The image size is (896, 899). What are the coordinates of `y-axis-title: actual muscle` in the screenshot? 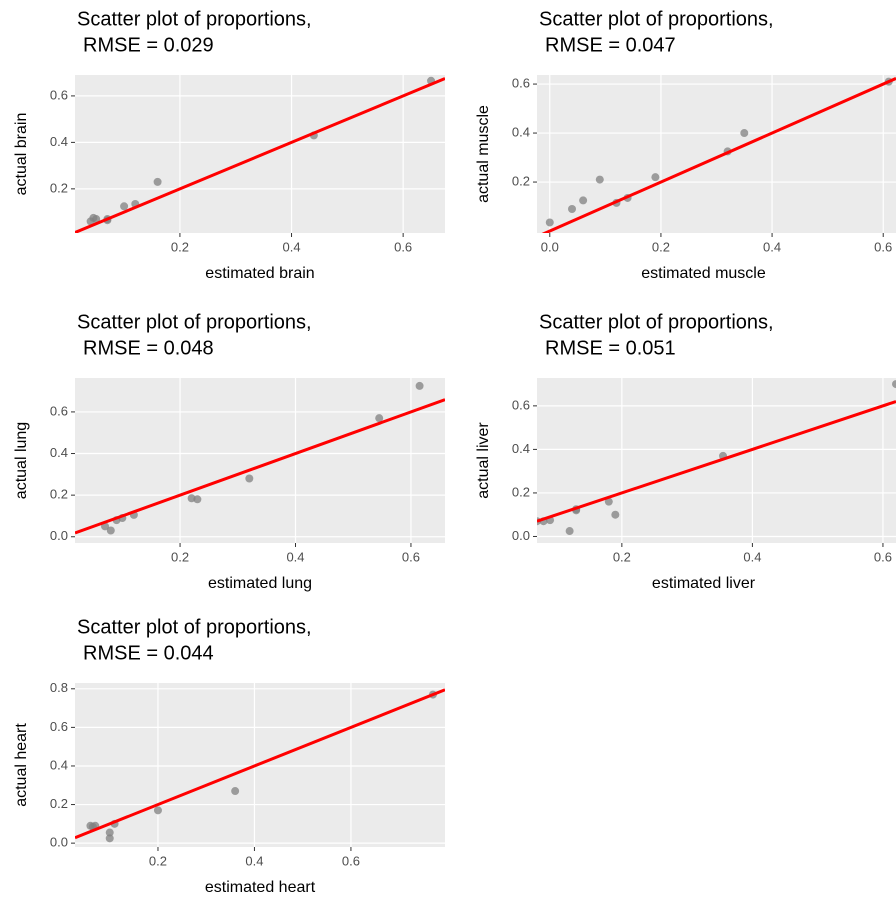 It's located at (483, 154).